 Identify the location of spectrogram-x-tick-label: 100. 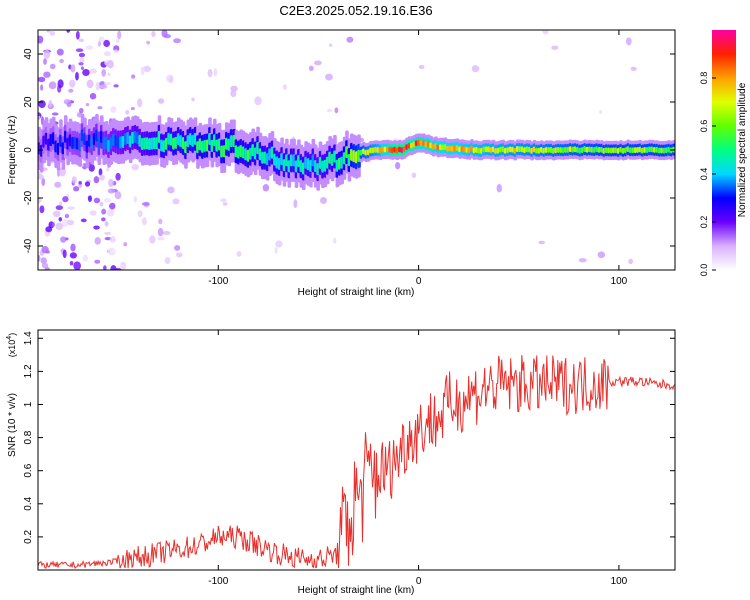
(619, 281).